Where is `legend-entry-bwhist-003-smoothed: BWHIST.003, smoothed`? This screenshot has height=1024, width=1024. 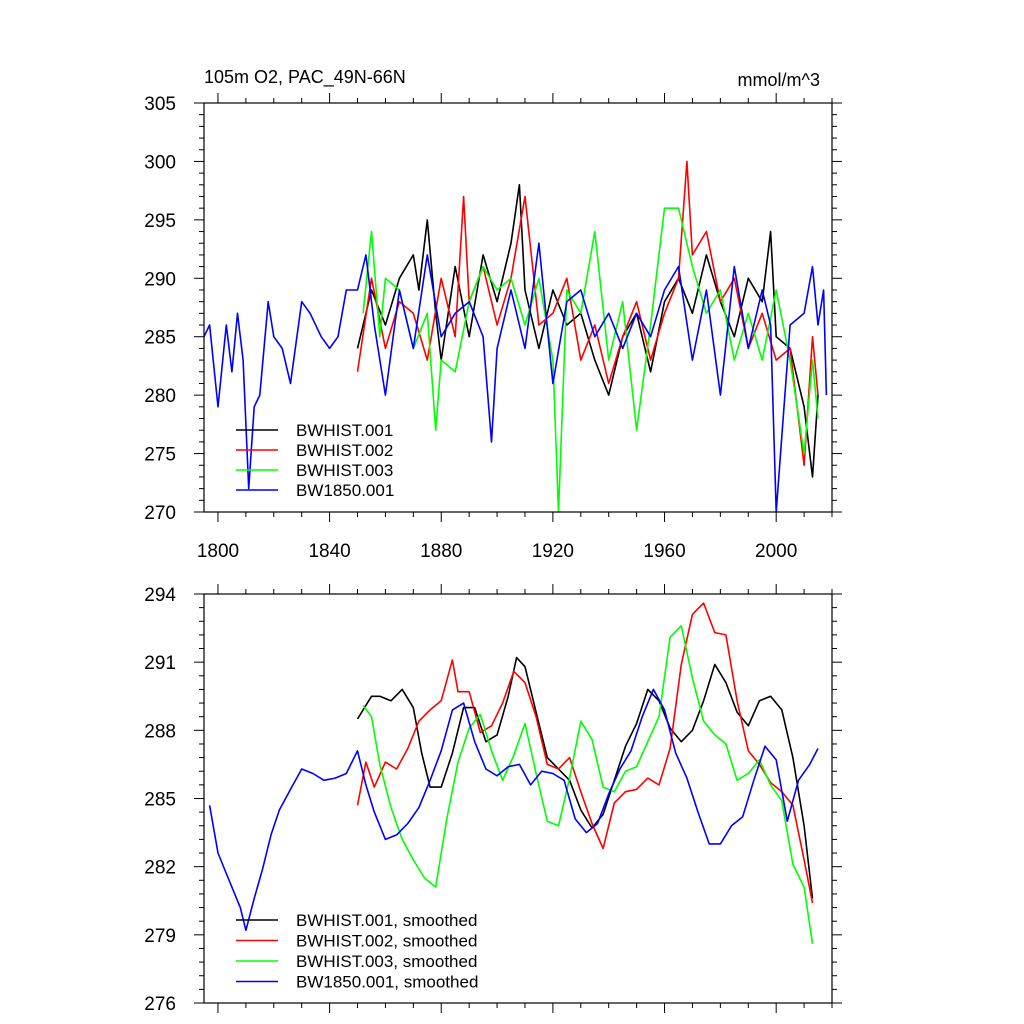
legend-entry-bwhist-003-smoothed: BWHIST.003, smoothed is located at coordinates (356, 961).